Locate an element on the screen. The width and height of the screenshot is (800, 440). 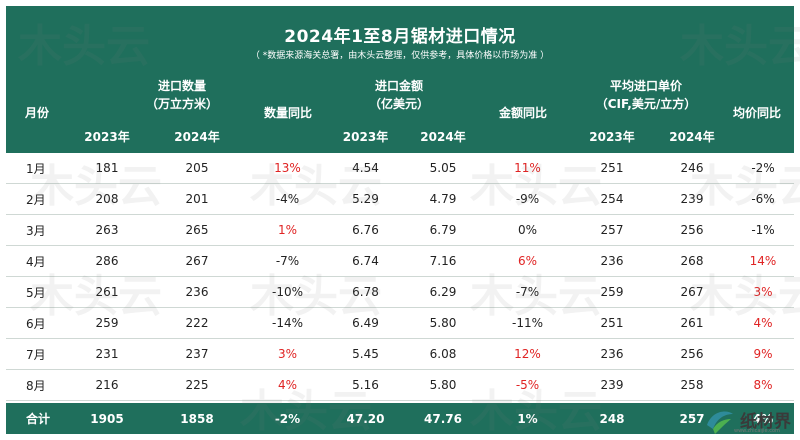
cell-price-2024: 258 is located at coordinates (692, 385).